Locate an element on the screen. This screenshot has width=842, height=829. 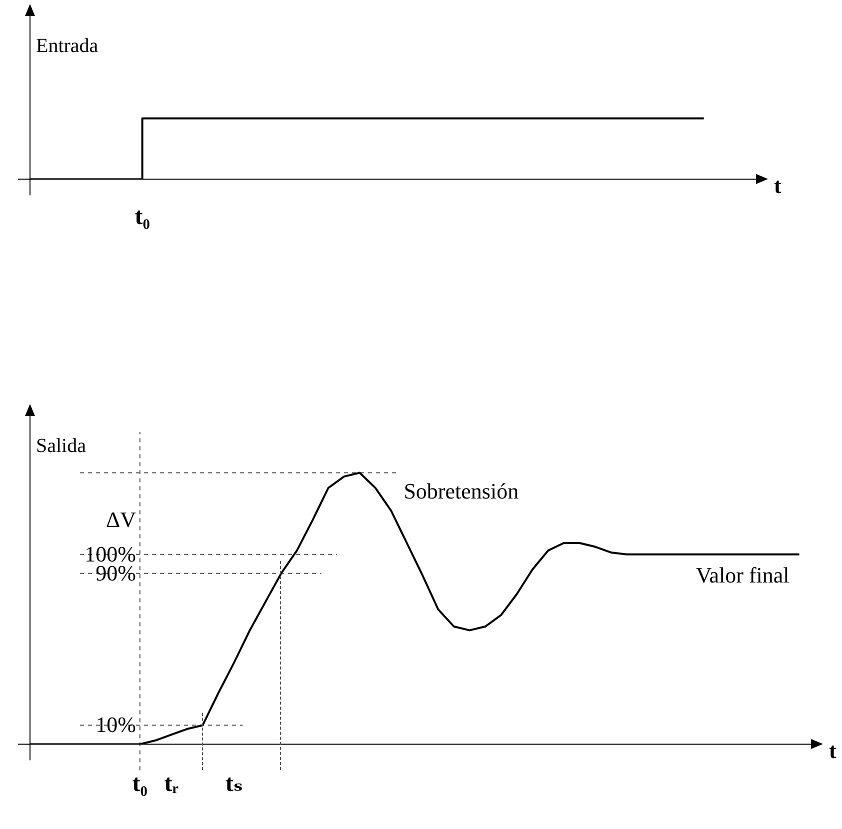
y-tick-label: 10% is located at coordinates (116, 725).